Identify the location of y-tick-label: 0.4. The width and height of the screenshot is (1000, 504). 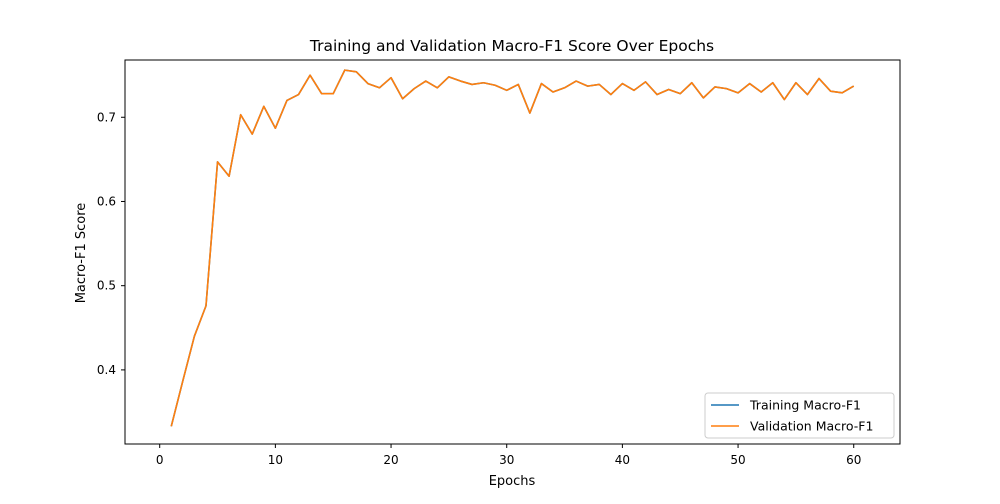
(106, 370).